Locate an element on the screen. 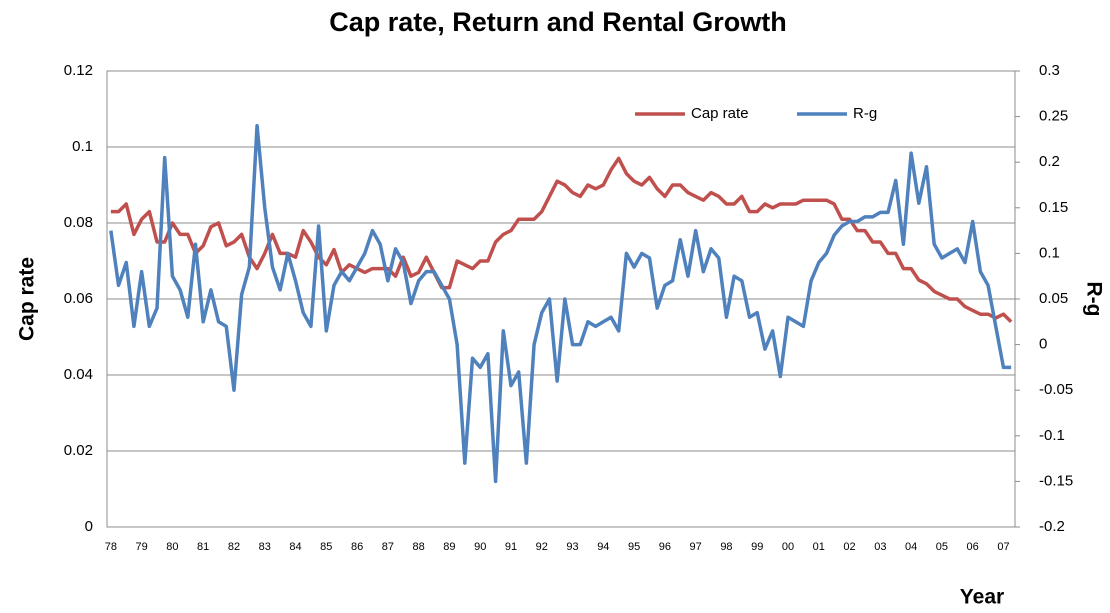 The image size is (1110, 613). x-tick-label: 91 is located at coordinates (511, 547).